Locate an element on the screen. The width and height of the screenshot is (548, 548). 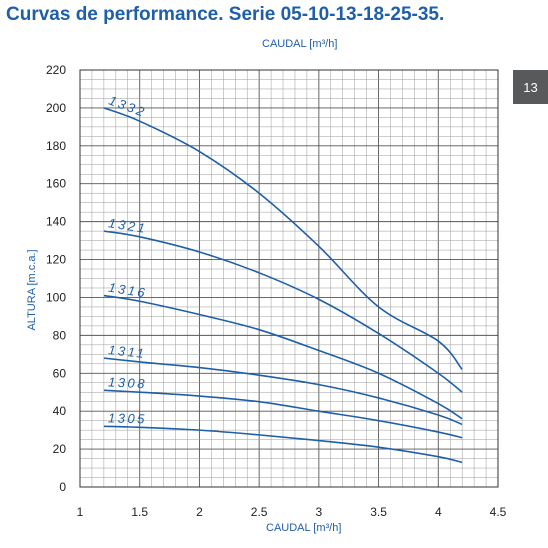
curve-label-1321: 1321 is located at coordinates (127, 225).